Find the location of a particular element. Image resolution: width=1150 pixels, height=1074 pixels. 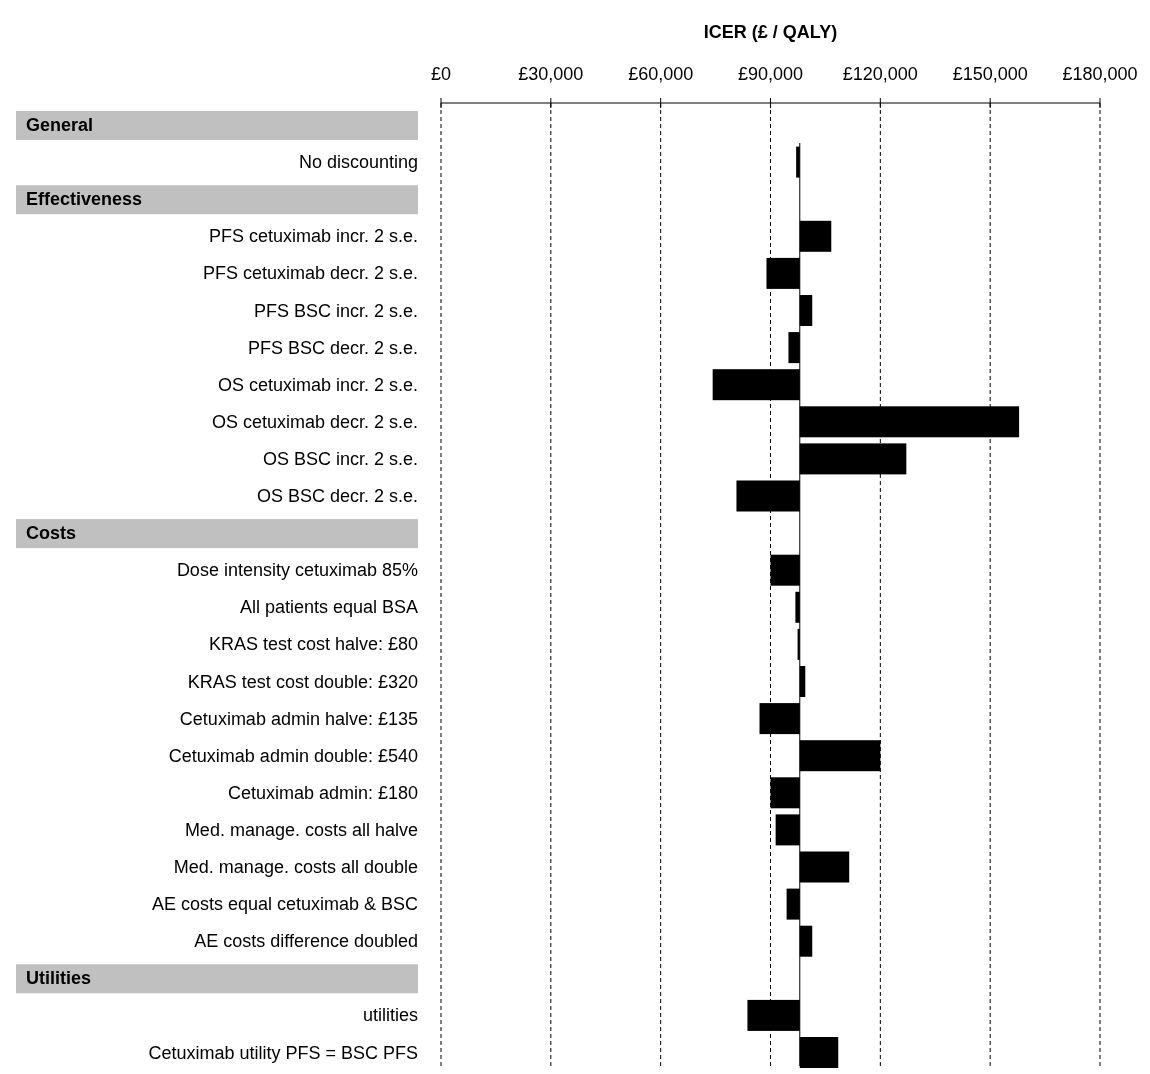

x-tick-label: £180,000 is located at coordinates (1100, 74).